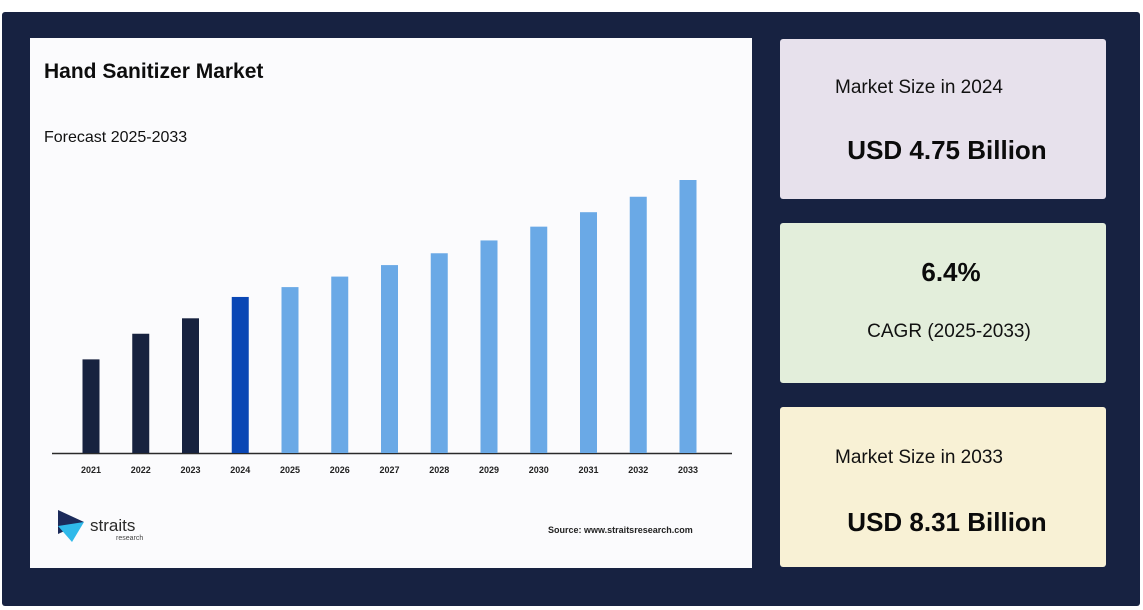 The height and width of the screenshot is (610, 1143). What do you see at coordinates (116, 137) in the screenshot?
I see `chart-subtitle: Forecast 2025-2033` at bounding box center [116, 137].